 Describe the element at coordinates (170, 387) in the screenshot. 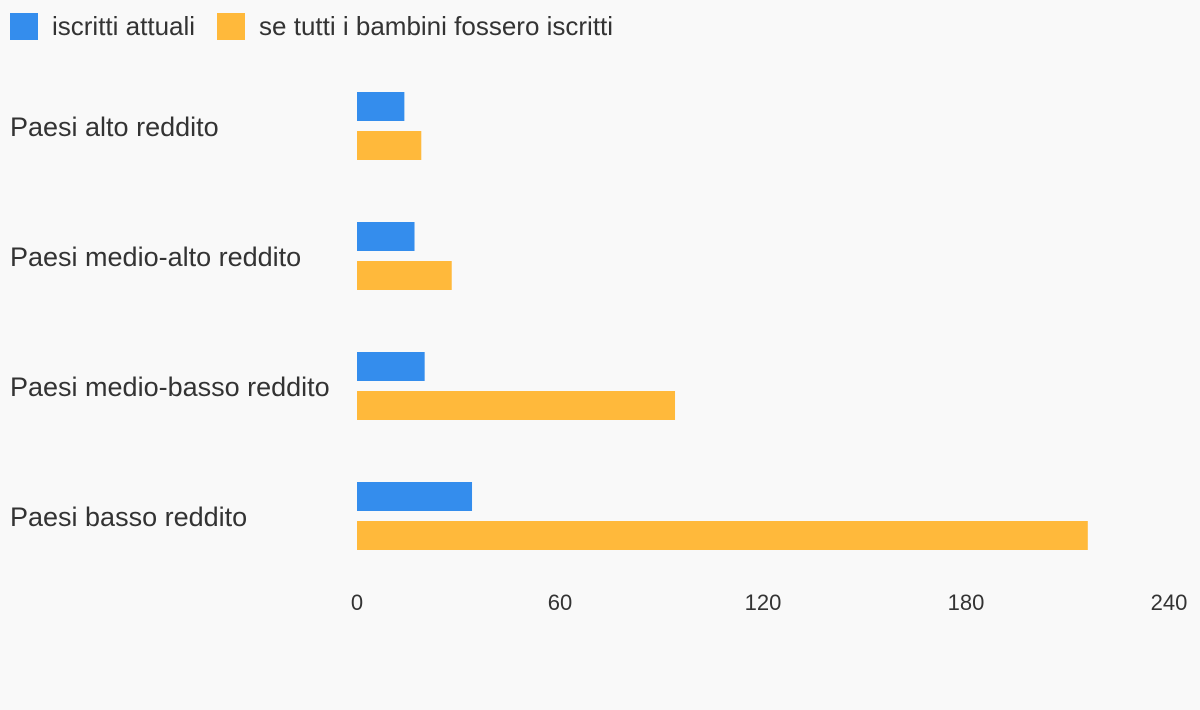

I see `category-label: Paesi medio-basso reddito` at that location.